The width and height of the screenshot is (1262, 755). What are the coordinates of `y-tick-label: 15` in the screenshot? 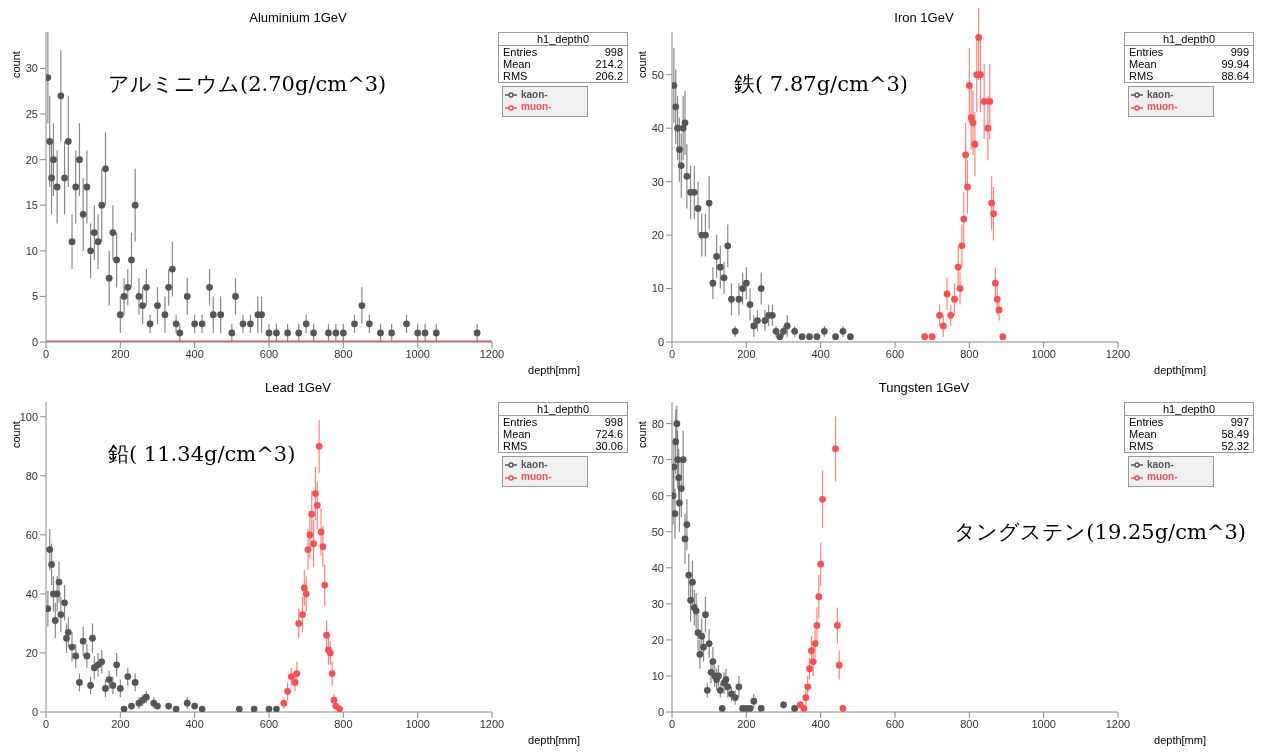 It's located at (31, 205).